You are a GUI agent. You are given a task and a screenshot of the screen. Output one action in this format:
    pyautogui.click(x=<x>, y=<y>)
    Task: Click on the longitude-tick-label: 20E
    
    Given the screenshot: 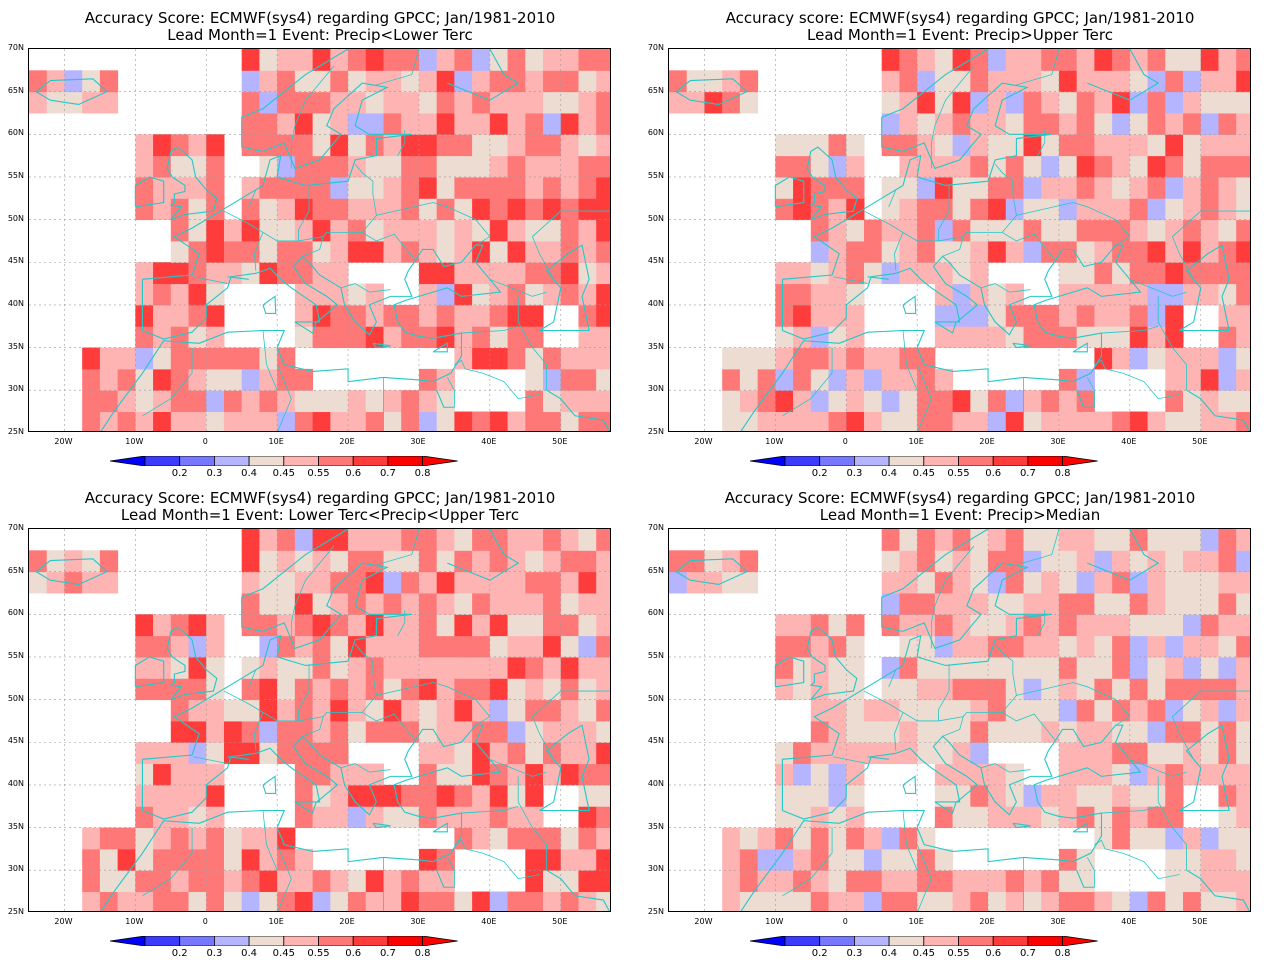 What is the action you would take?
    pyautogui.click(x=347, y=441)
    